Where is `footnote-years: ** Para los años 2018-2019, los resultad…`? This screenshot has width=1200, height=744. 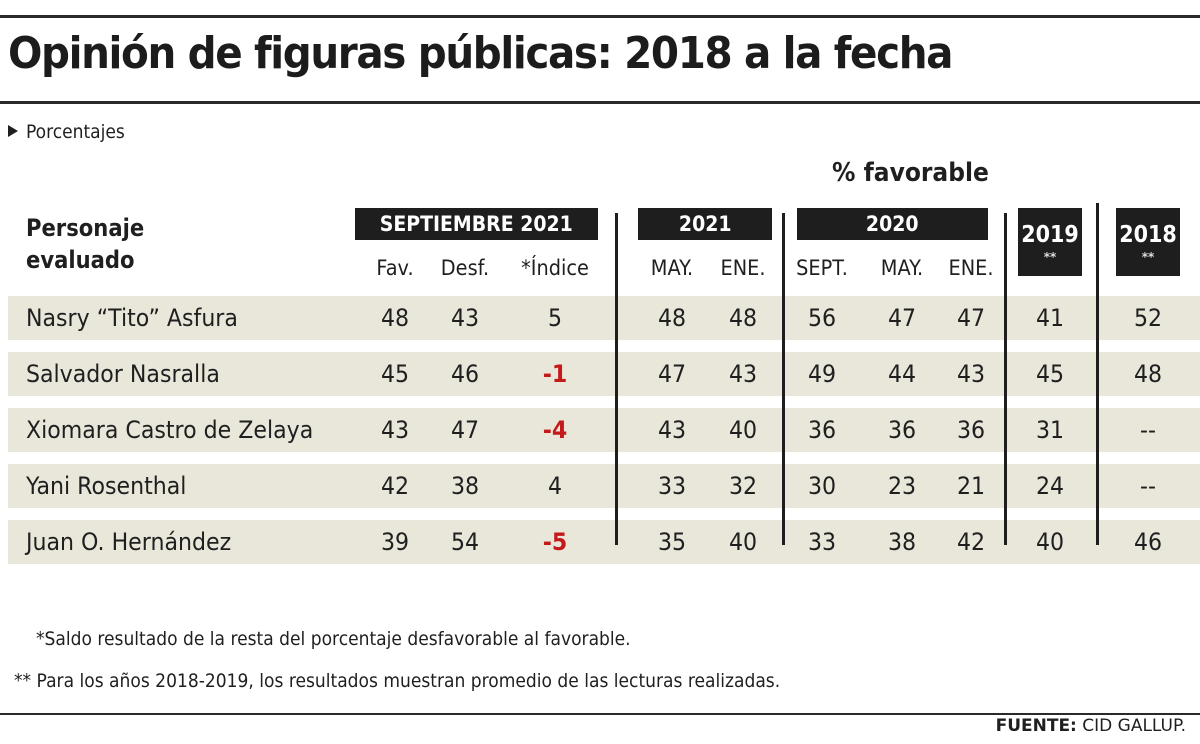 footnote-years: ** Para los años 2018-2019, los resultad… is located at coordinates (397, 681).